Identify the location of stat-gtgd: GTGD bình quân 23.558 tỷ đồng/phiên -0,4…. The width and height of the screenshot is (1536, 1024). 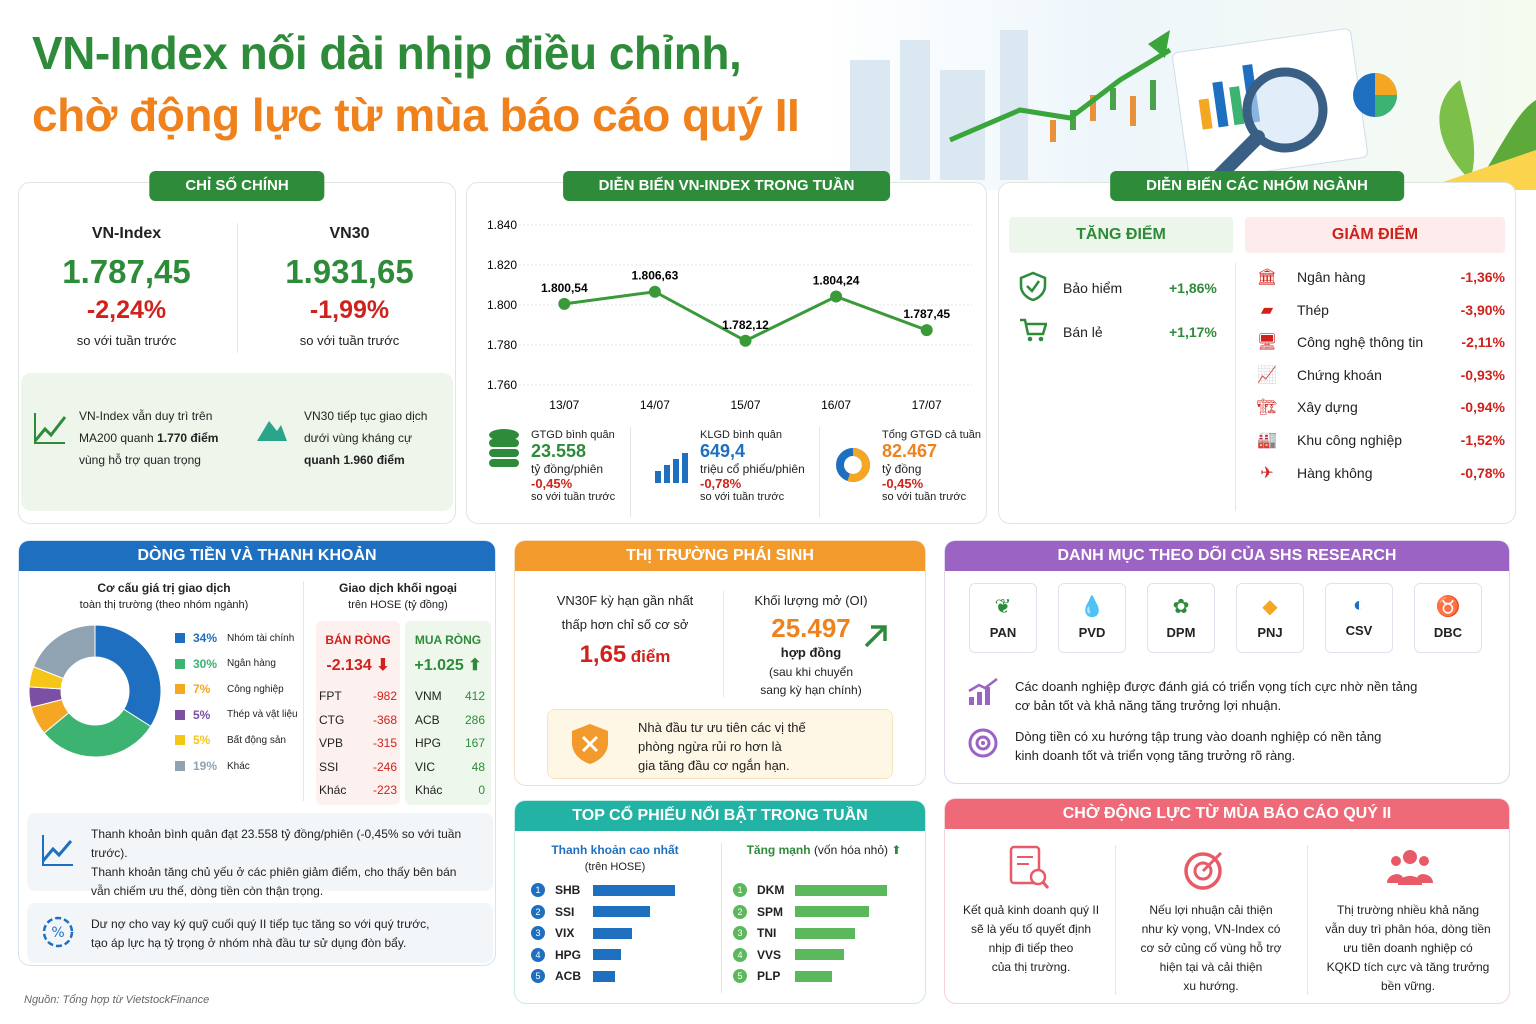
(573, 466).